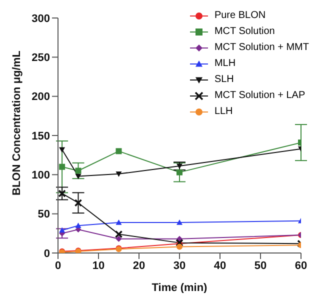  I want to click on x-tick-label: 20, so click(139, 266).